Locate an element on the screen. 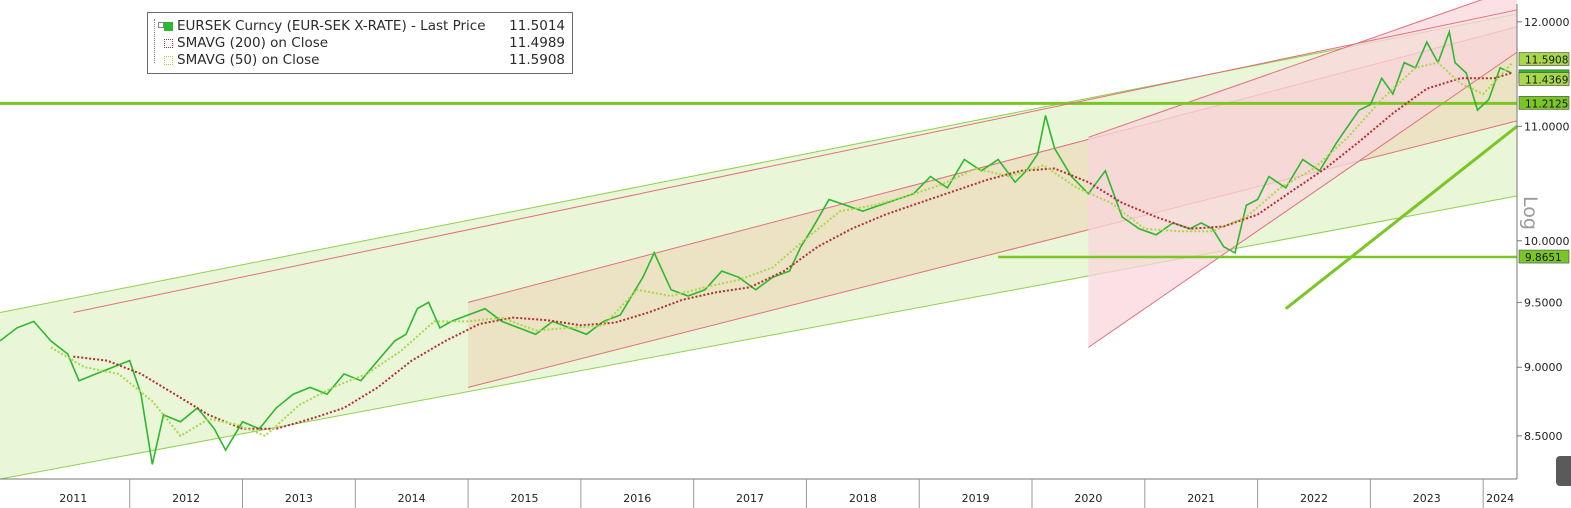  x-tick-label-2022: 2022 is located at coordinates (1314, 498).